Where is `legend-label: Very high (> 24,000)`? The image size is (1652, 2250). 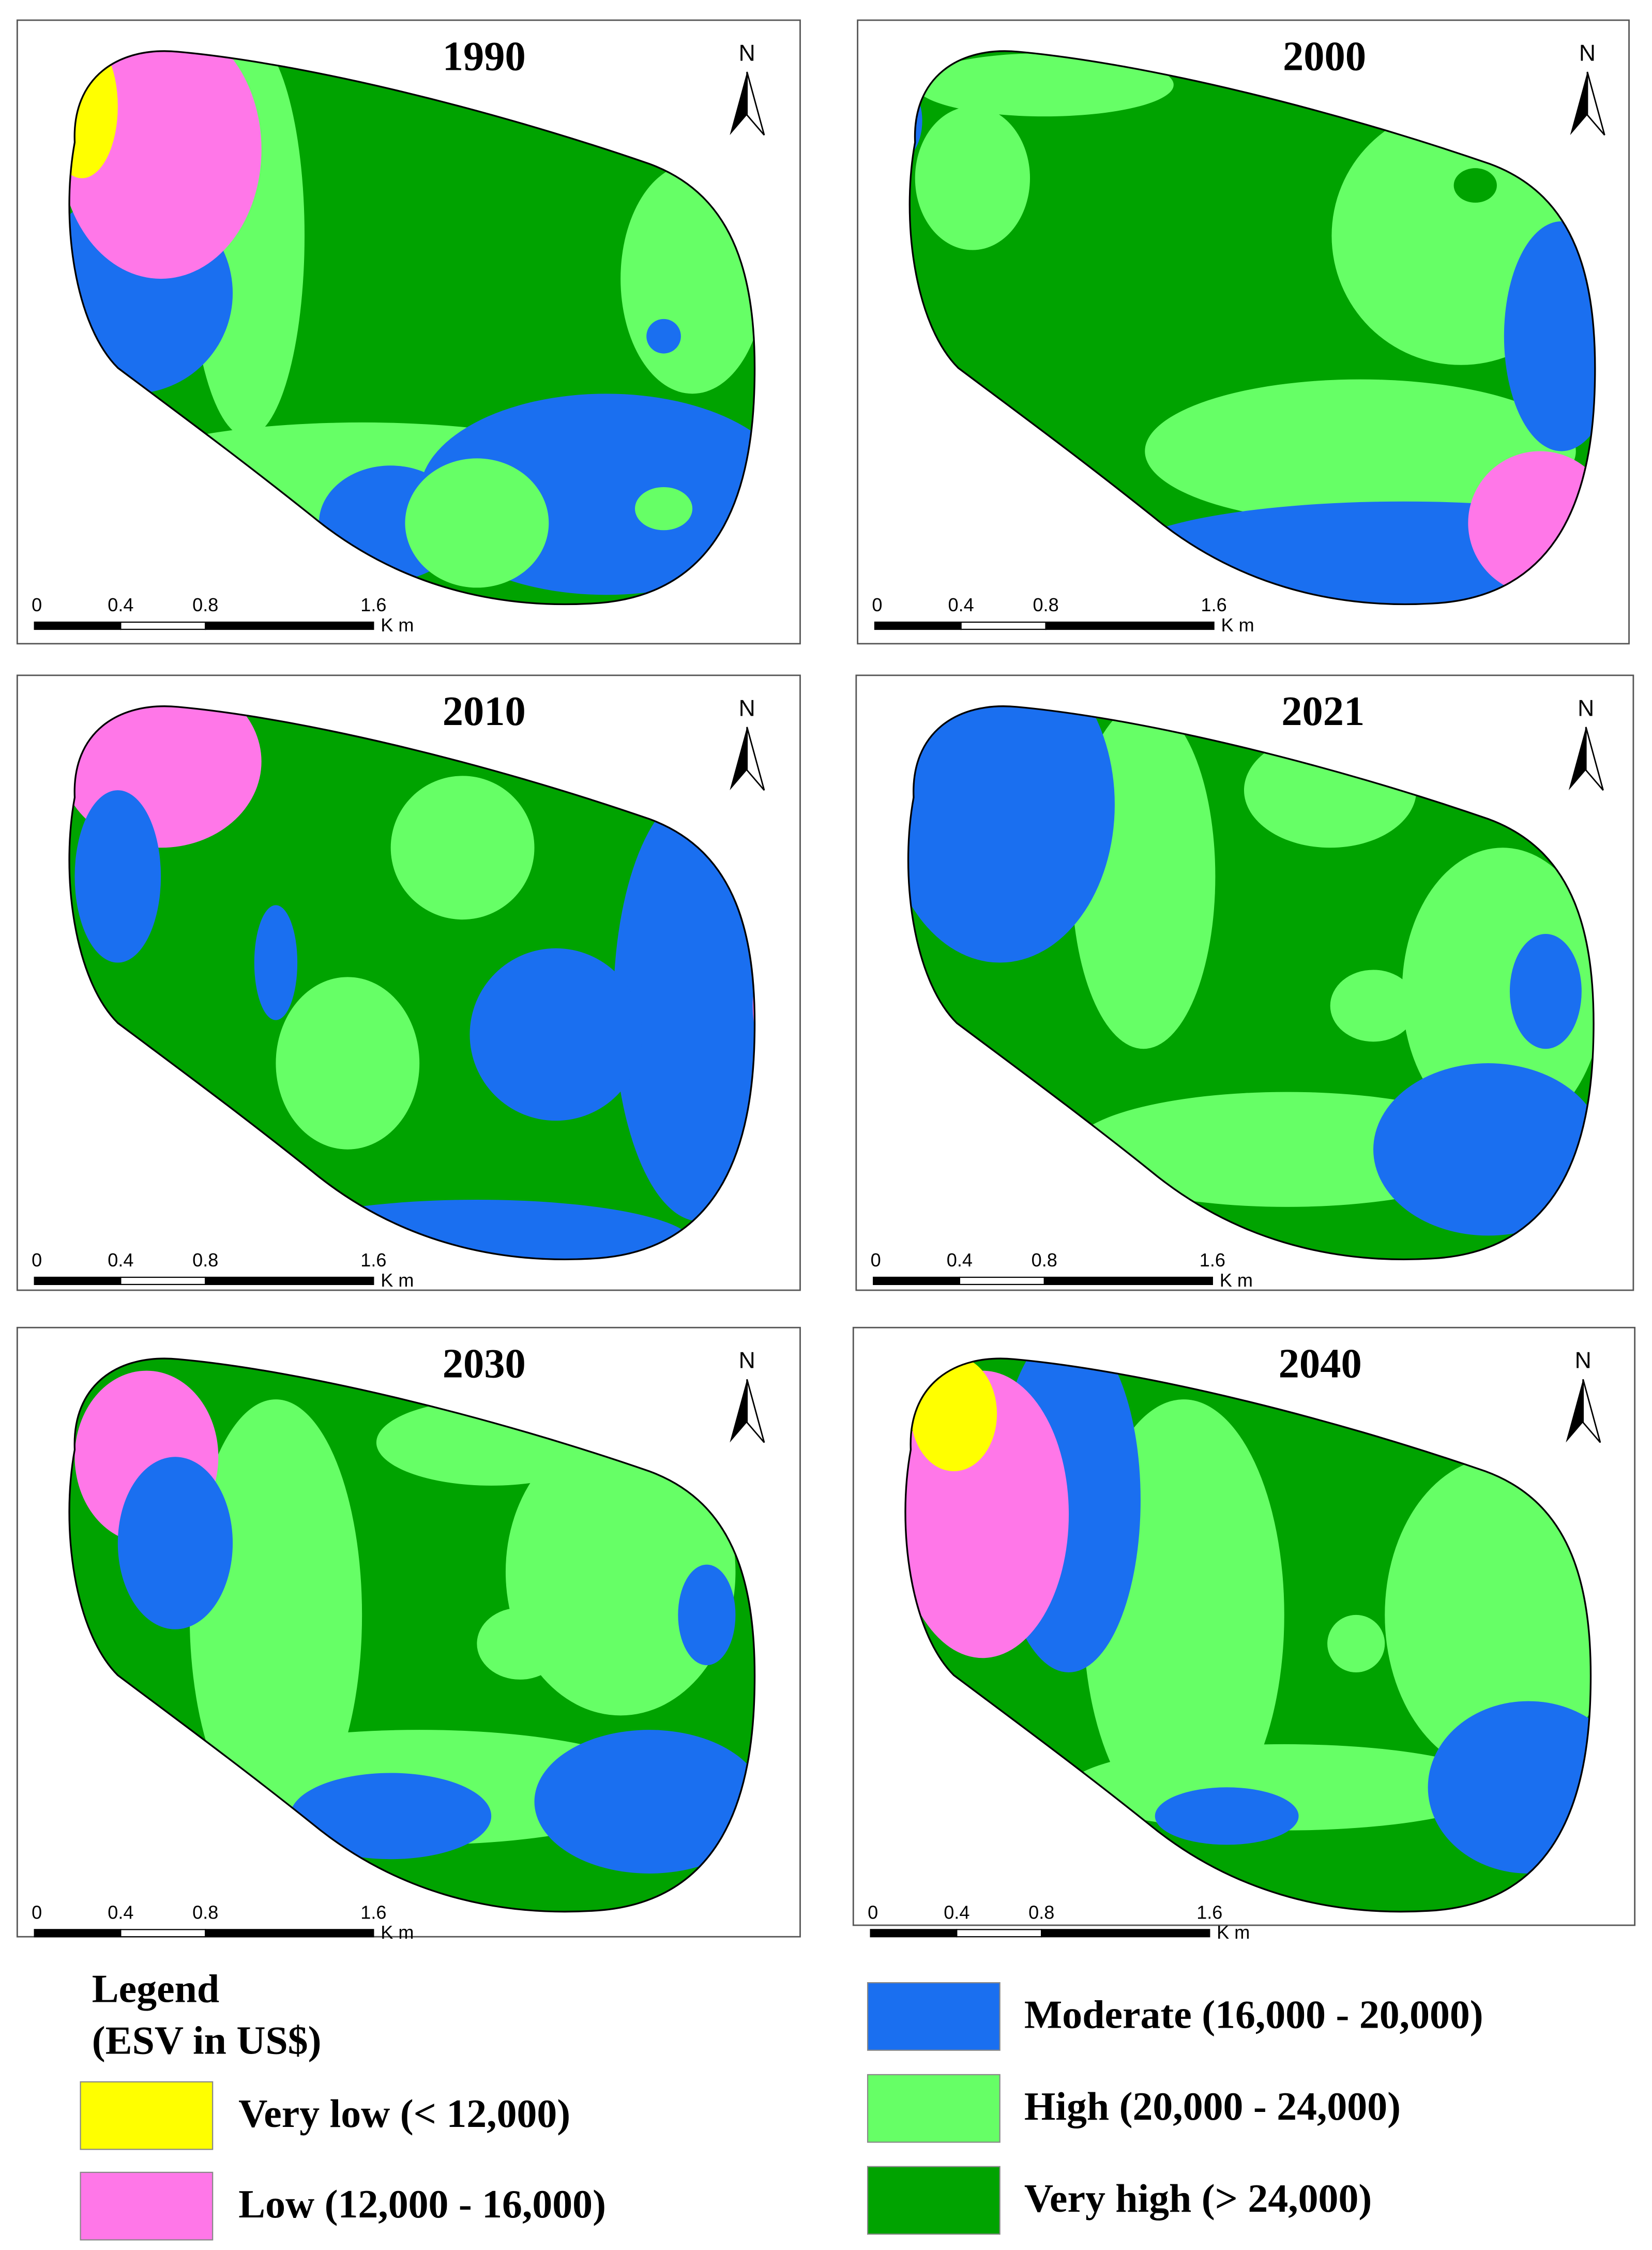 legend-label: Very high (> 24,000) is located at coordinates (1198, 2198).